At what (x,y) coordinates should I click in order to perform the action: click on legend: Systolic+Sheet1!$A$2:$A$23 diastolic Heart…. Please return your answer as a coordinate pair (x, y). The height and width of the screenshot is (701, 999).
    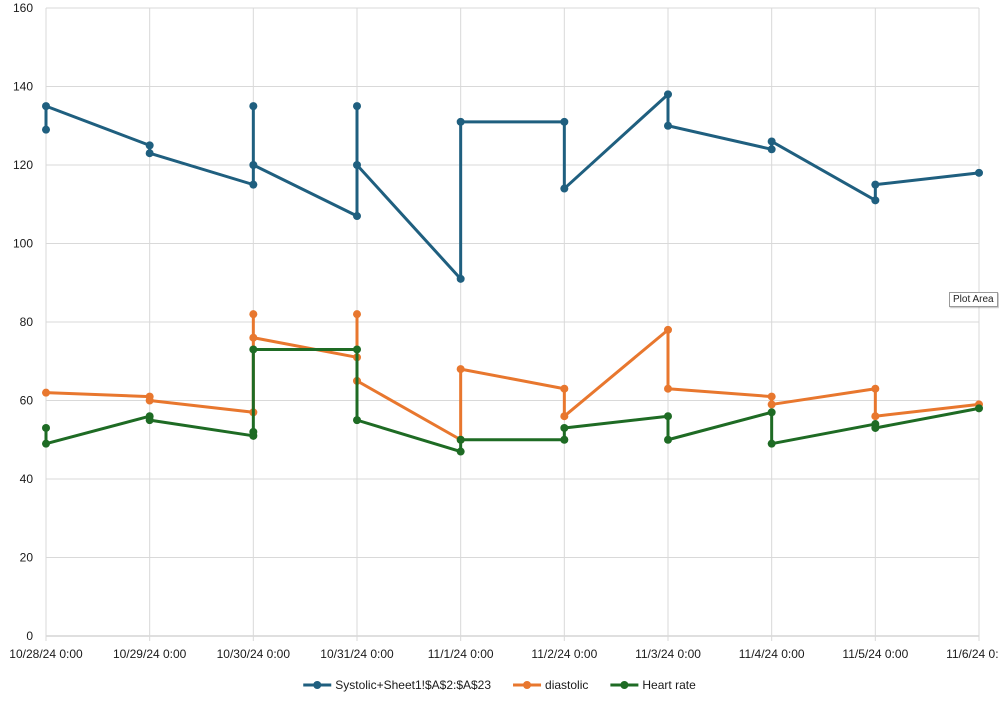
    Looking at the image, I should click on (499, 685).